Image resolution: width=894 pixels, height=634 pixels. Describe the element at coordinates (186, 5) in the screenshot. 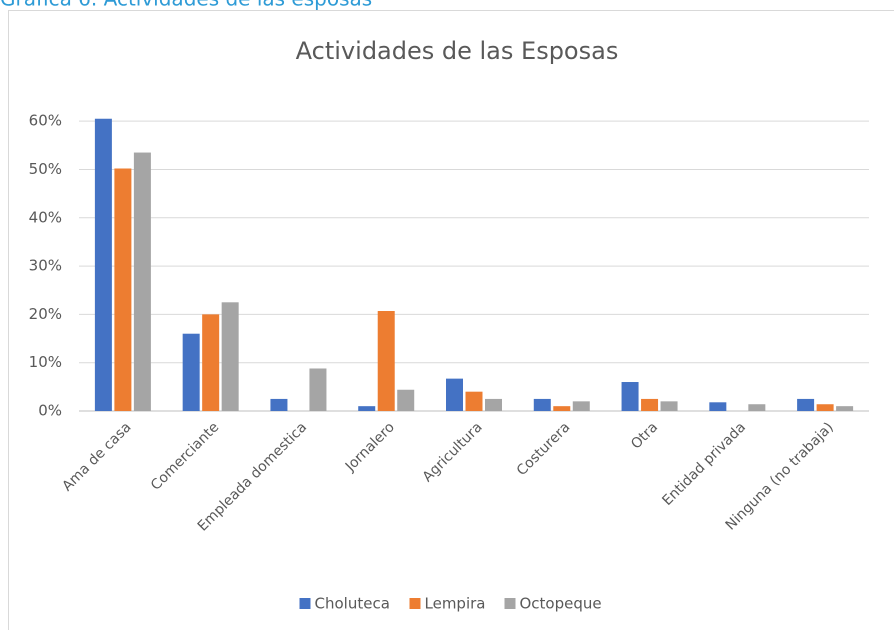

I see `page-heading: Gráfica 6. Actividades de las esposas` at that location.